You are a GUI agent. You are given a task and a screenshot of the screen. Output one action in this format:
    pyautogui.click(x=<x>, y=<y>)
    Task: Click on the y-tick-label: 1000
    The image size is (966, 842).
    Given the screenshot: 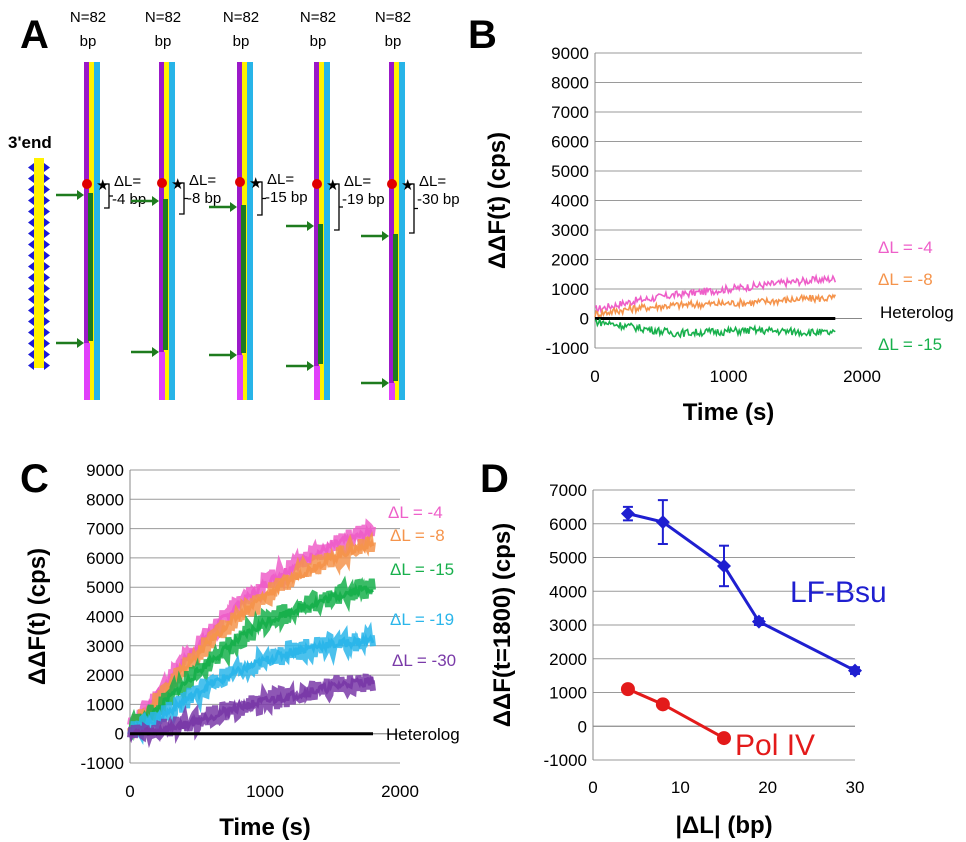 What is the action you would take?
    pyautogui.click(x=568, y=693)
    